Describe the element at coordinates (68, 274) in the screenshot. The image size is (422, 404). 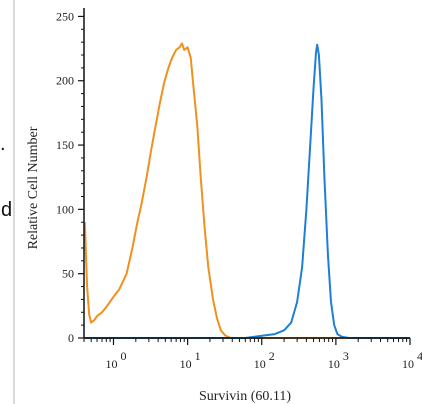
I see `y-tick-label: 50` at that location.